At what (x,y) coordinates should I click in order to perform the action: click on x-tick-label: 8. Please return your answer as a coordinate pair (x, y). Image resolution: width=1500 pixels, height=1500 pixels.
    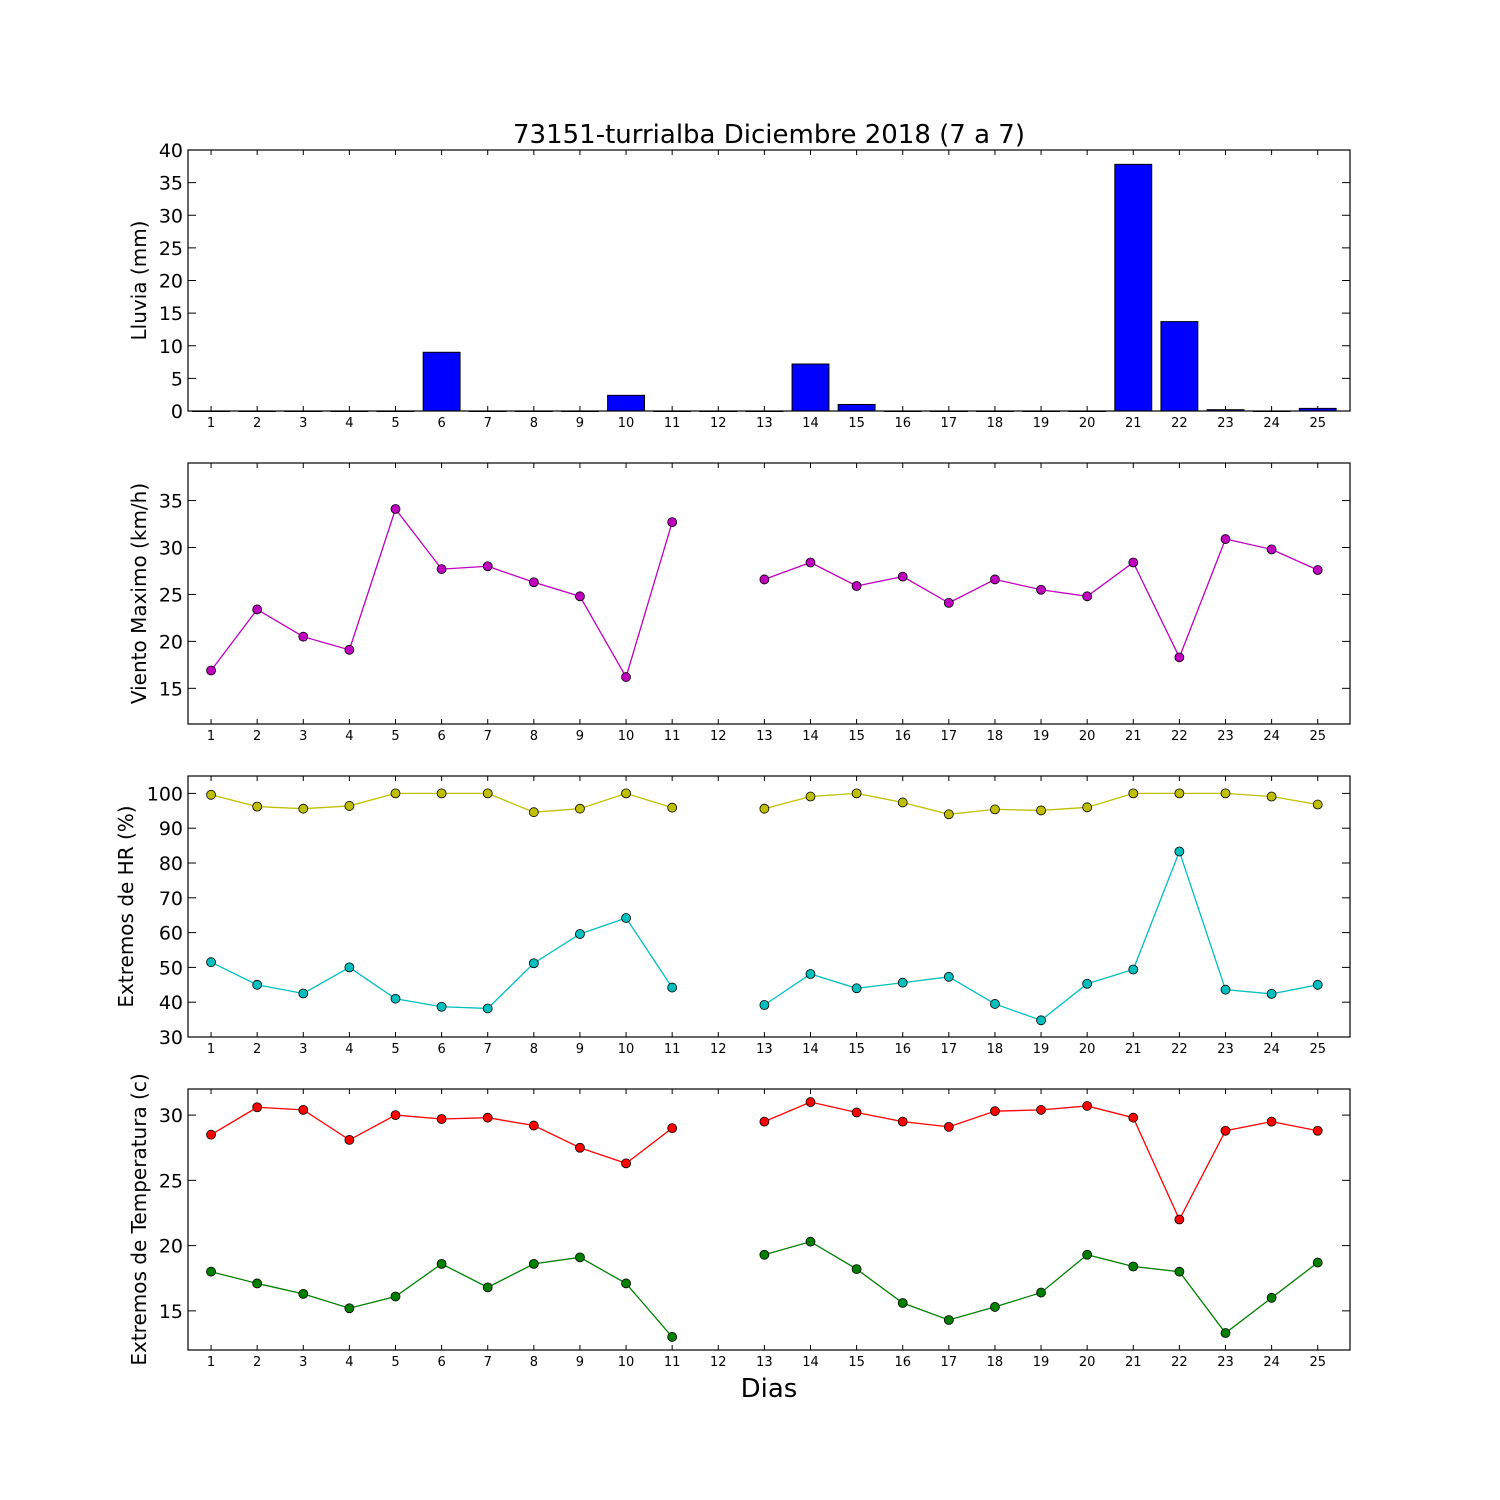
    Looking at the image, I should click on (534, 1049).